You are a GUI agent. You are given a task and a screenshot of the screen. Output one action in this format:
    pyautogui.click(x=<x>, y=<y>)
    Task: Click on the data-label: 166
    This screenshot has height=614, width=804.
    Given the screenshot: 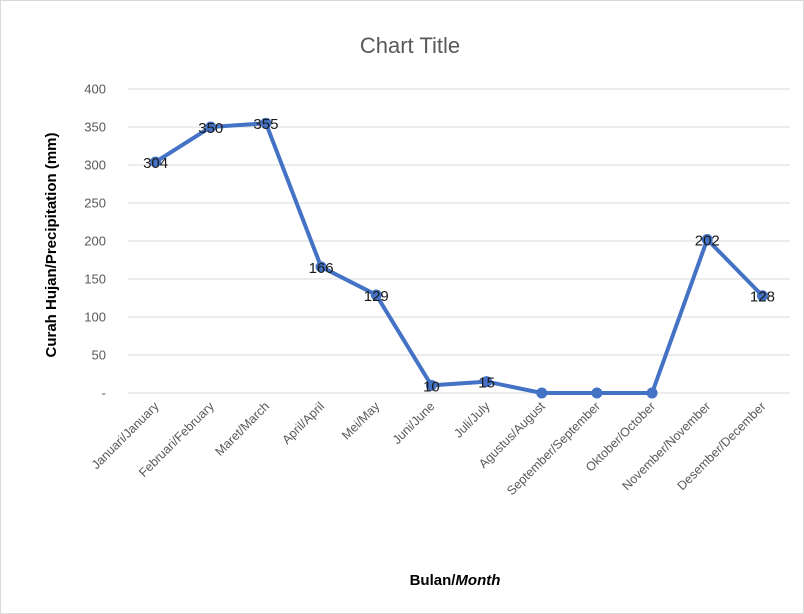 What is the action you would take?
    pyautogui.click(x=321, y=268)
    